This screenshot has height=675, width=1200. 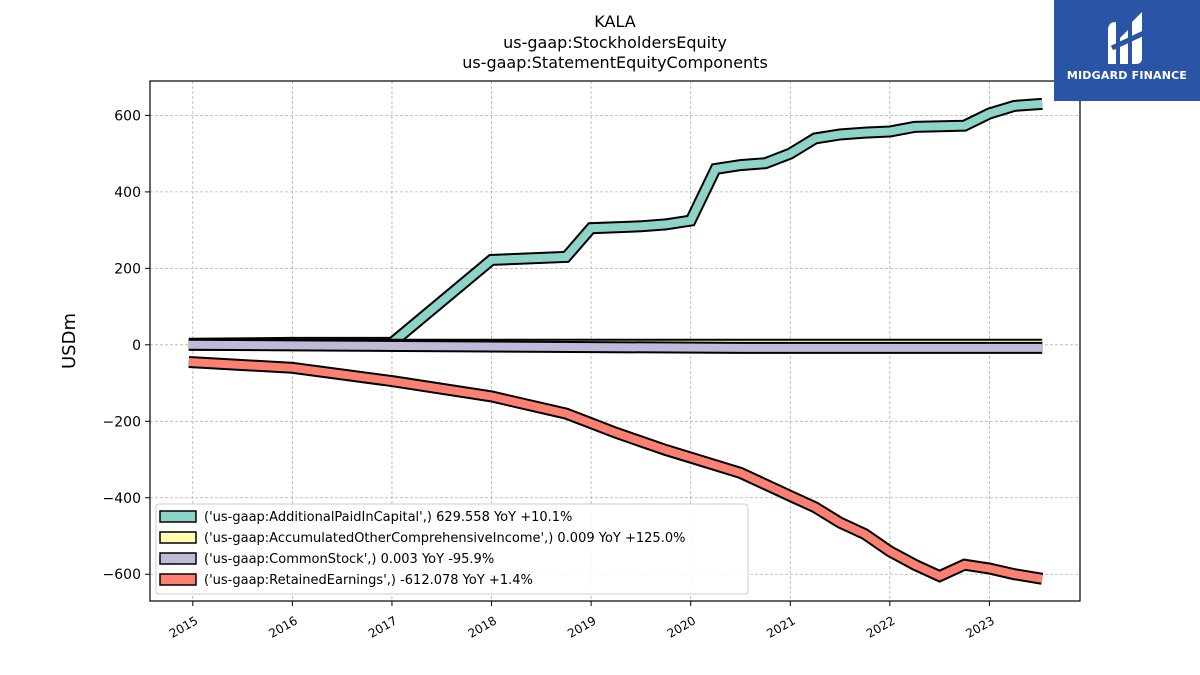 I want to click on y-tick-label: 0, so click(x=136, y=346).